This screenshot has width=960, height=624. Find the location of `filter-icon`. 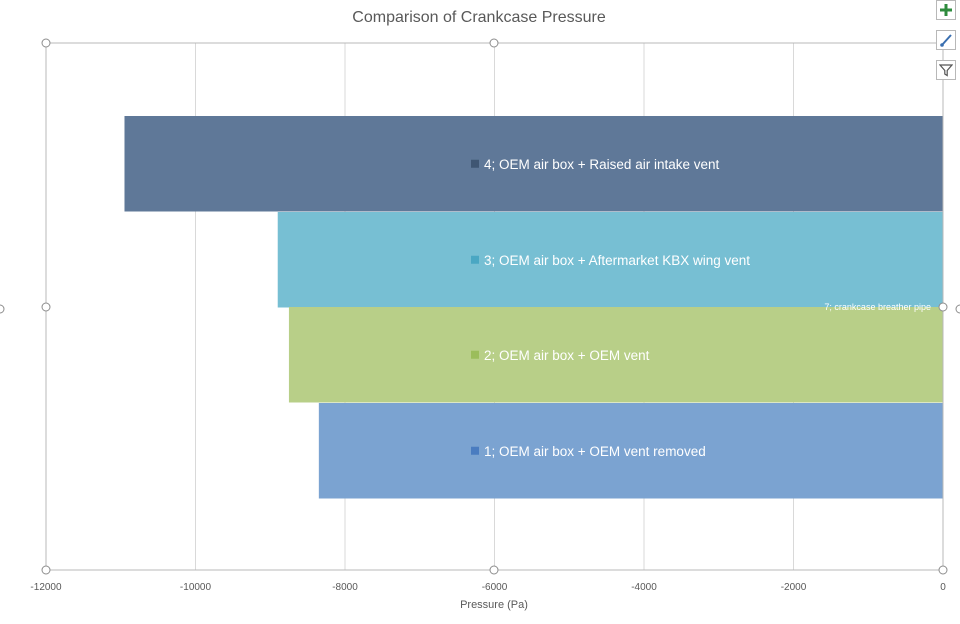

filter-icon is located at coordinates (946, 70).